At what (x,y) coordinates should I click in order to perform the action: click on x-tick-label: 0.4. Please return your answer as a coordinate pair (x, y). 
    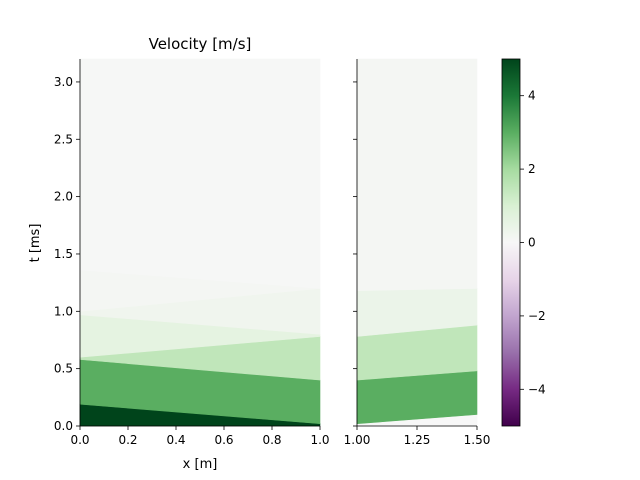
    Looking at the image, I should click on (175, 440).